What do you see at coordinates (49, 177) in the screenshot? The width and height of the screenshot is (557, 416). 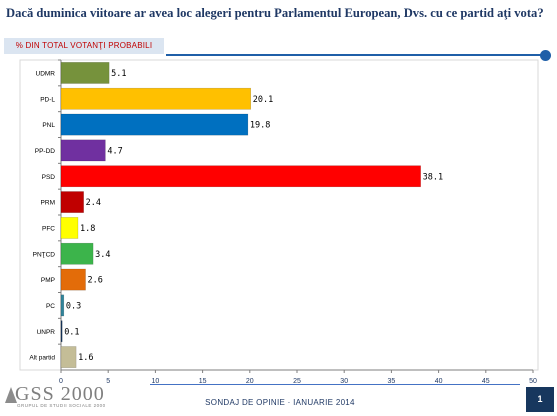 I see `category-label: PSD` at bounding box center [49, 177].